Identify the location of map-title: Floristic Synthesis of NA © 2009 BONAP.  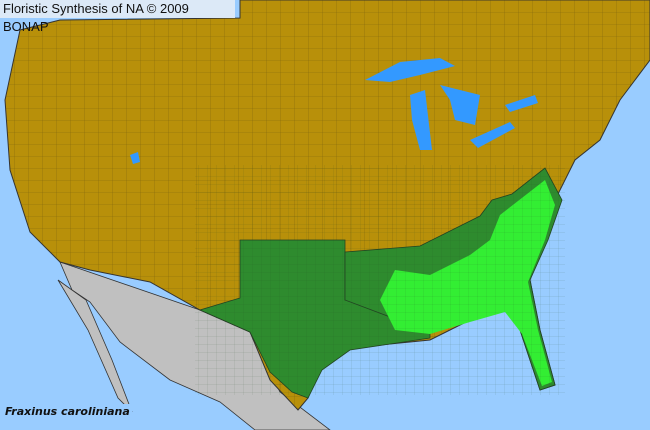
(117, 17).